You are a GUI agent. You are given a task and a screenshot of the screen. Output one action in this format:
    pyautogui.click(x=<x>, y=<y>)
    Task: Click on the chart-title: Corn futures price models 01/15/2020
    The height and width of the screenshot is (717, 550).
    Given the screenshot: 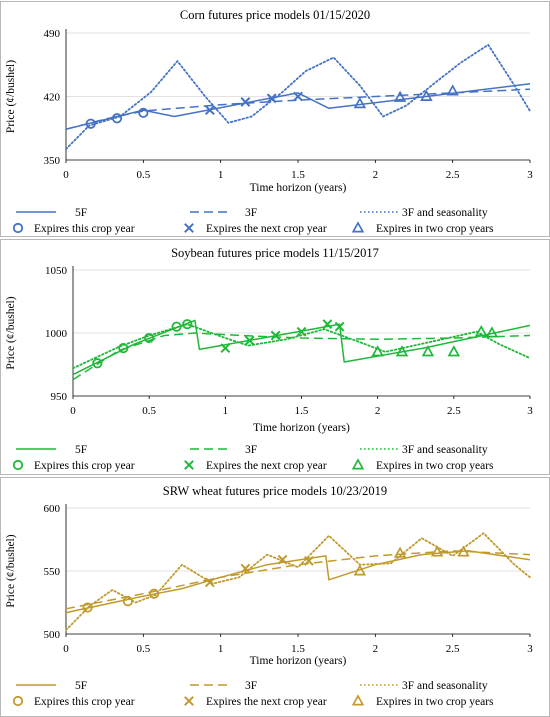 What is the action you would take?
    pyautogui.click(x=275, y=15)
    